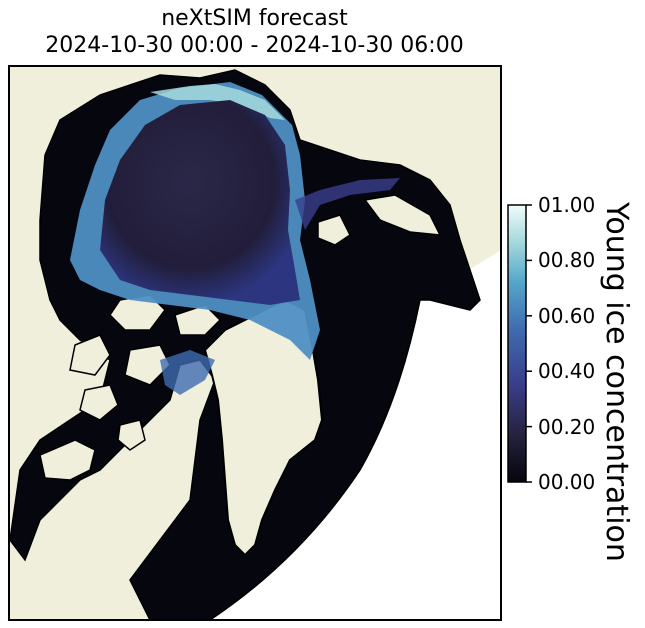 The image size is (645, 628). Describe the element at coordinates (567, 205) in the screenshot. I see `colorbar-tick-label: 01.00` at that location.